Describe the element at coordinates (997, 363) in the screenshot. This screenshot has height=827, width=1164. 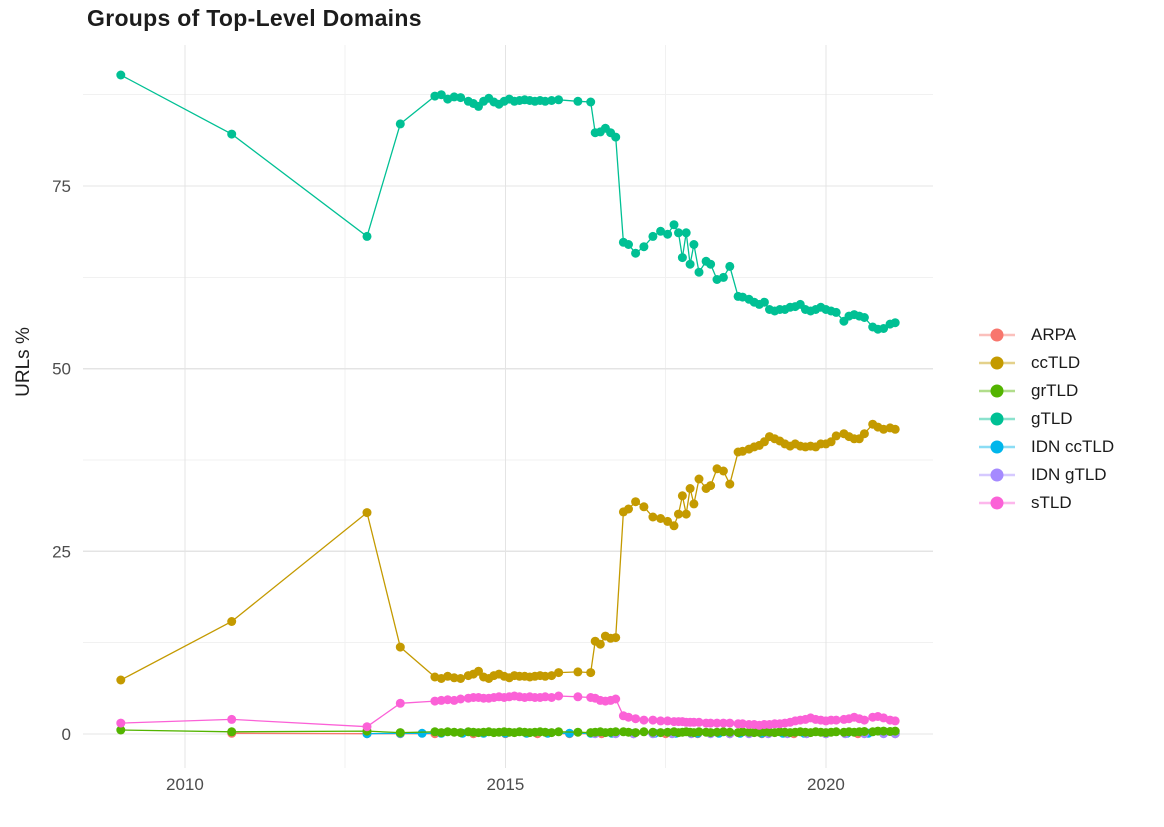
I see `legend-key-icon-cctld` at that location.